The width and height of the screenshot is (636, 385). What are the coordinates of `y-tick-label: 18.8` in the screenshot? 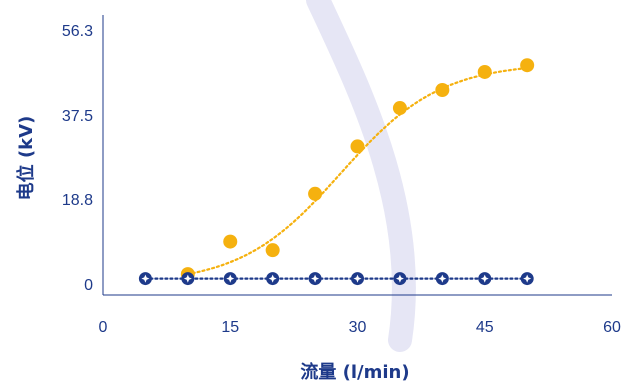 It's located at (77, 200).